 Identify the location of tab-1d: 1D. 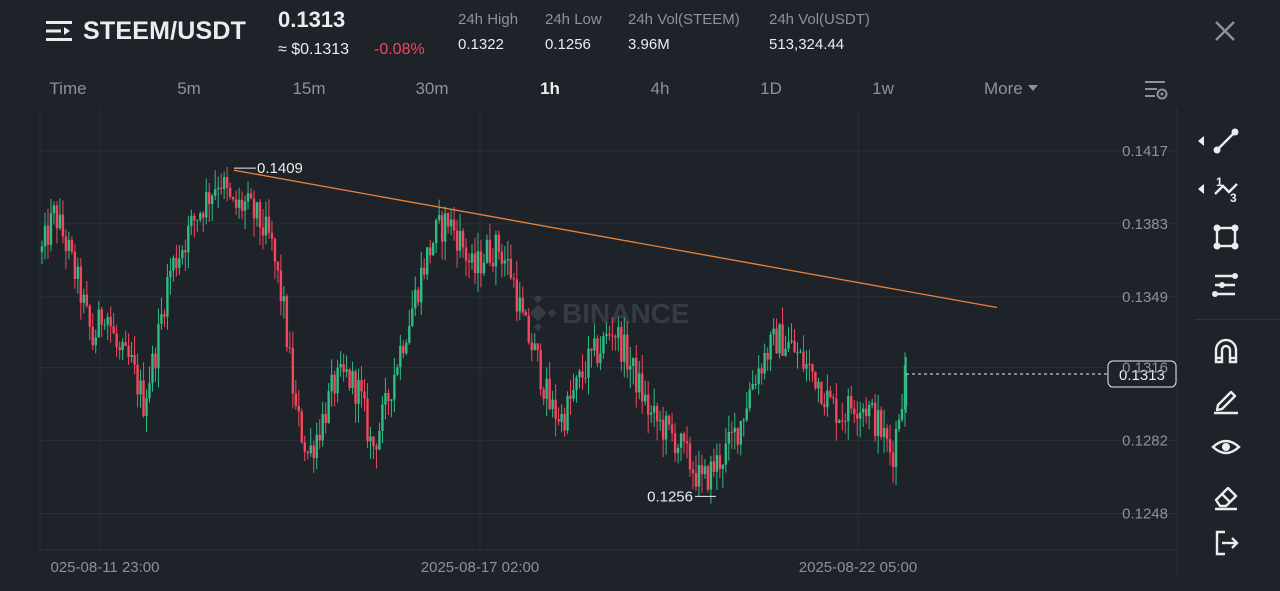
(771, 88).